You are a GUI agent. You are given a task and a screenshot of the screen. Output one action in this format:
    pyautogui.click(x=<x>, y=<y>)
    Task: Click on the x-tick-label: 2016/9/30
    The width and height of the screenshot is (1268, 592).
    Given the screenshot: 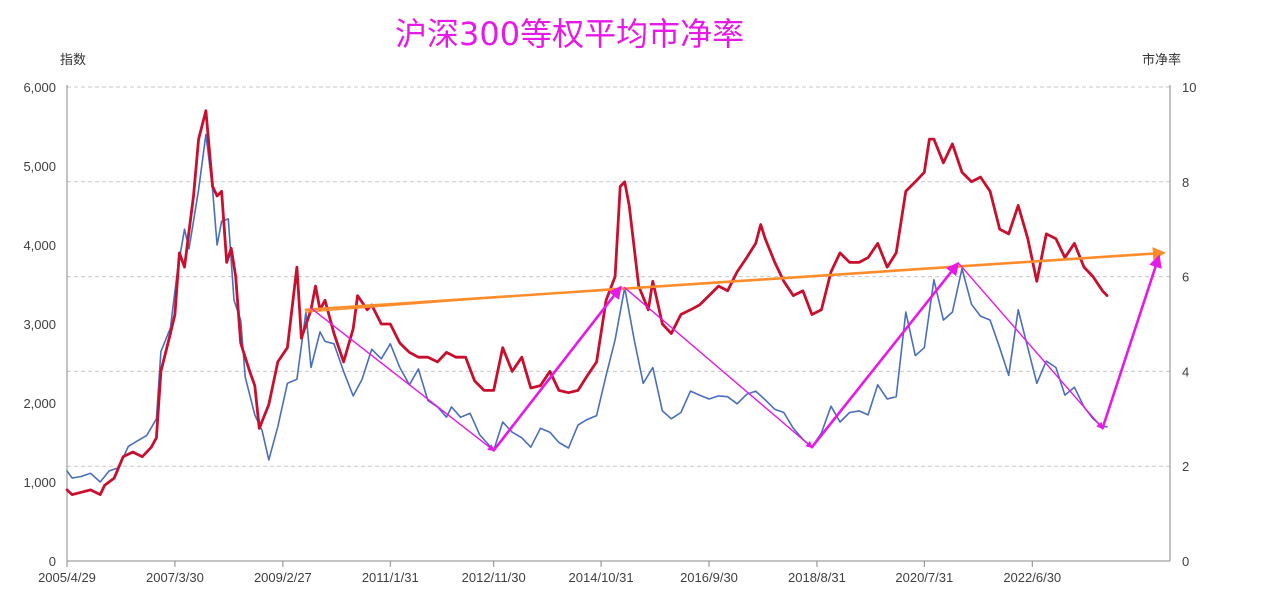 What is the action you would take?
    pyautogui.click(x=709, y=577)
    